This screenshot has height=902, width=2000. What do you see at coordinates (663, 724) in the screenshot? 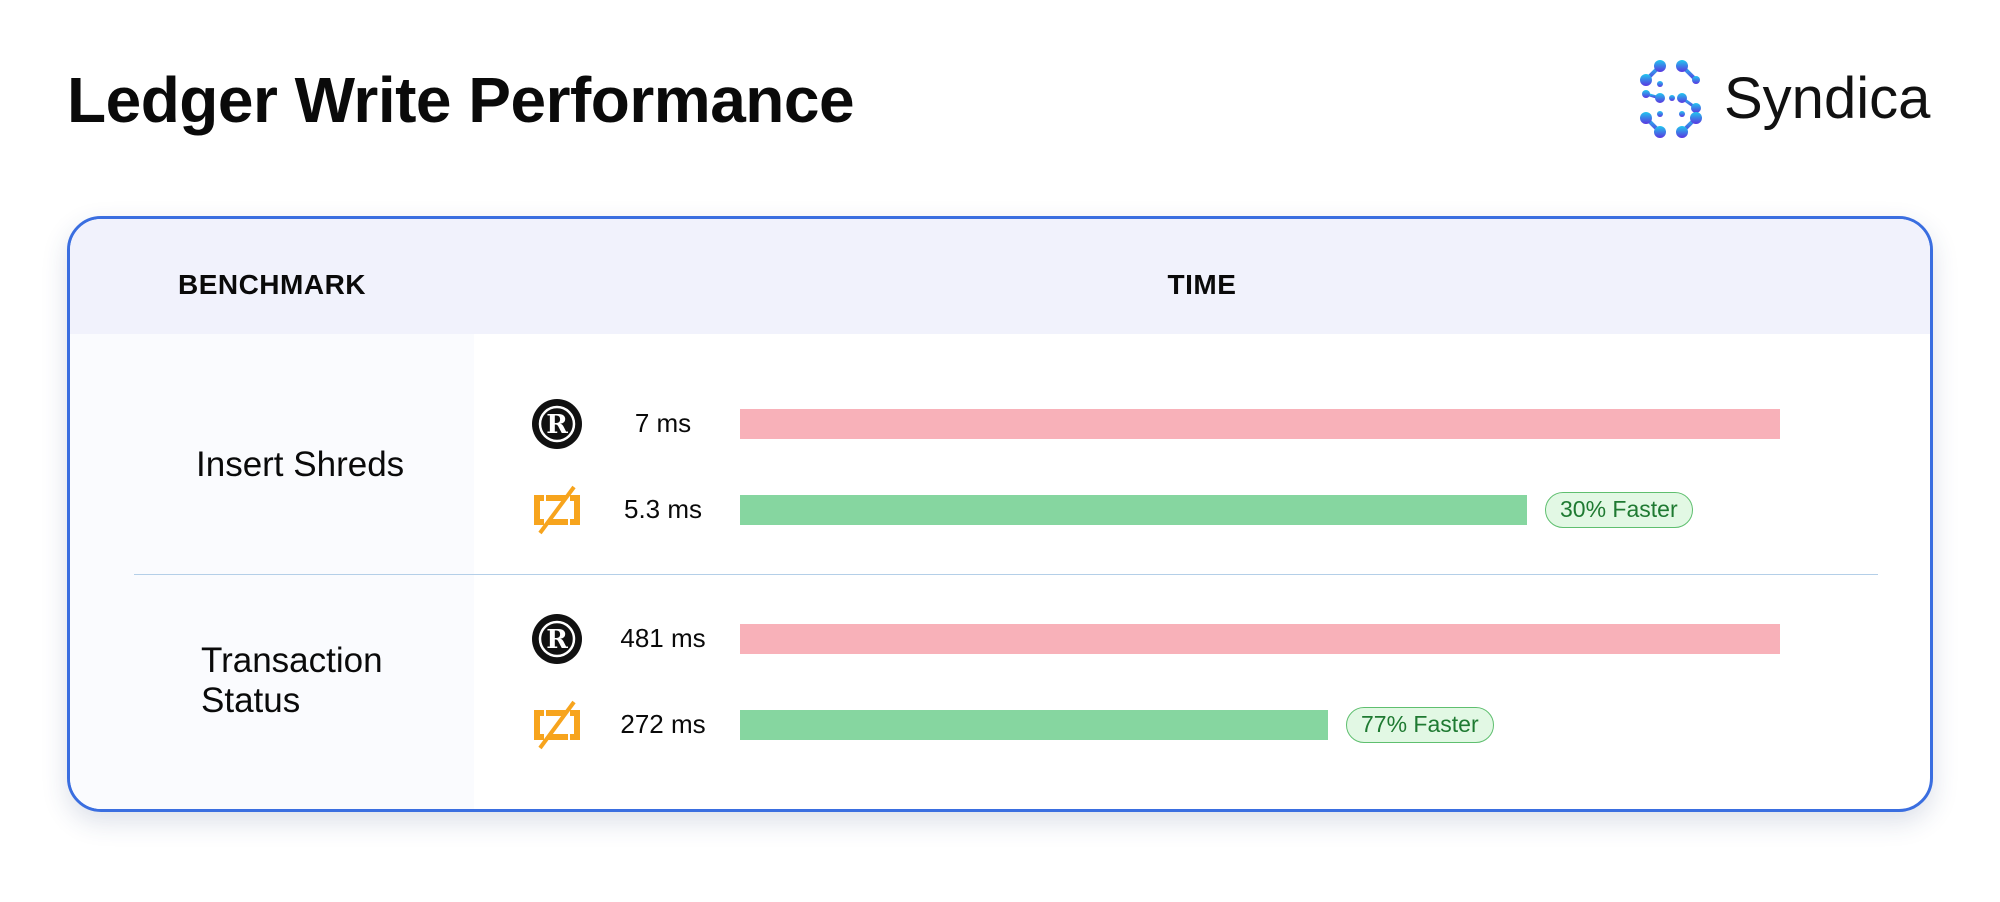
I see `time-value: 272 ms` at bounding box center [663, 724].